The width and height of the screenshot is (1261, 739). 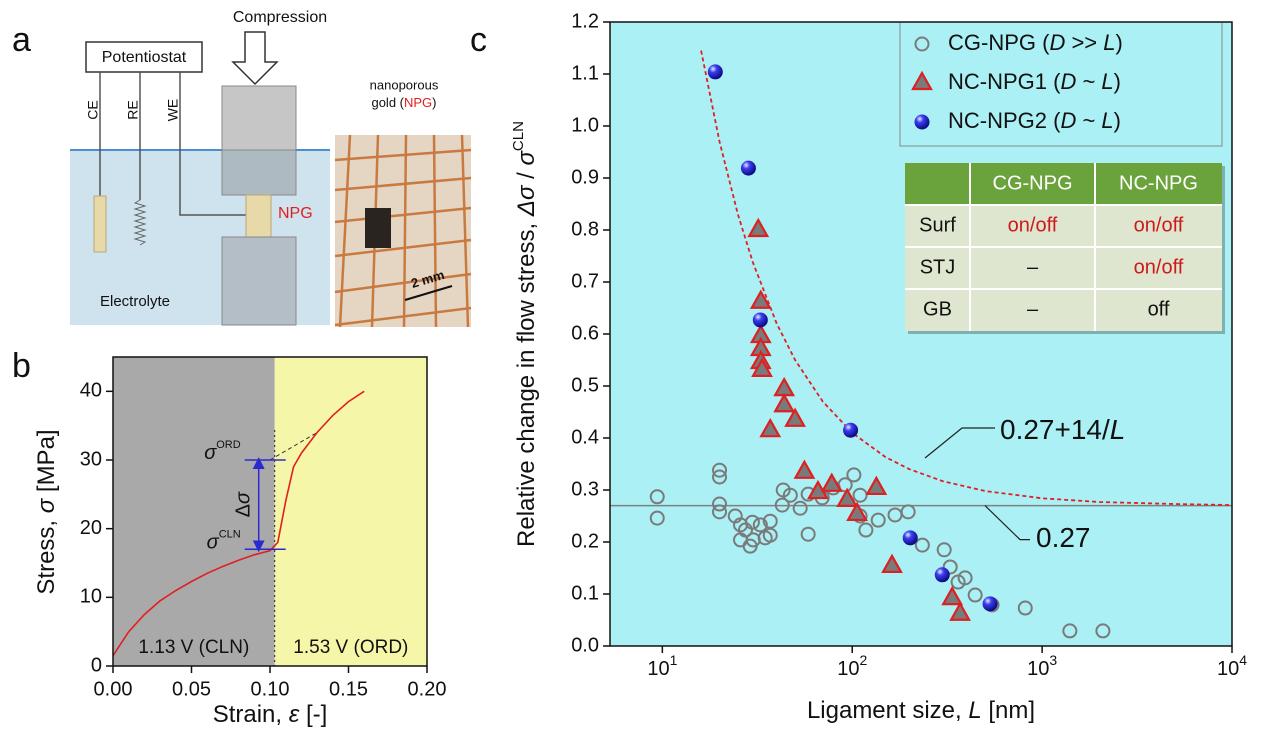 I want to click on text-part: Stress,, so click(x=46, y=553).